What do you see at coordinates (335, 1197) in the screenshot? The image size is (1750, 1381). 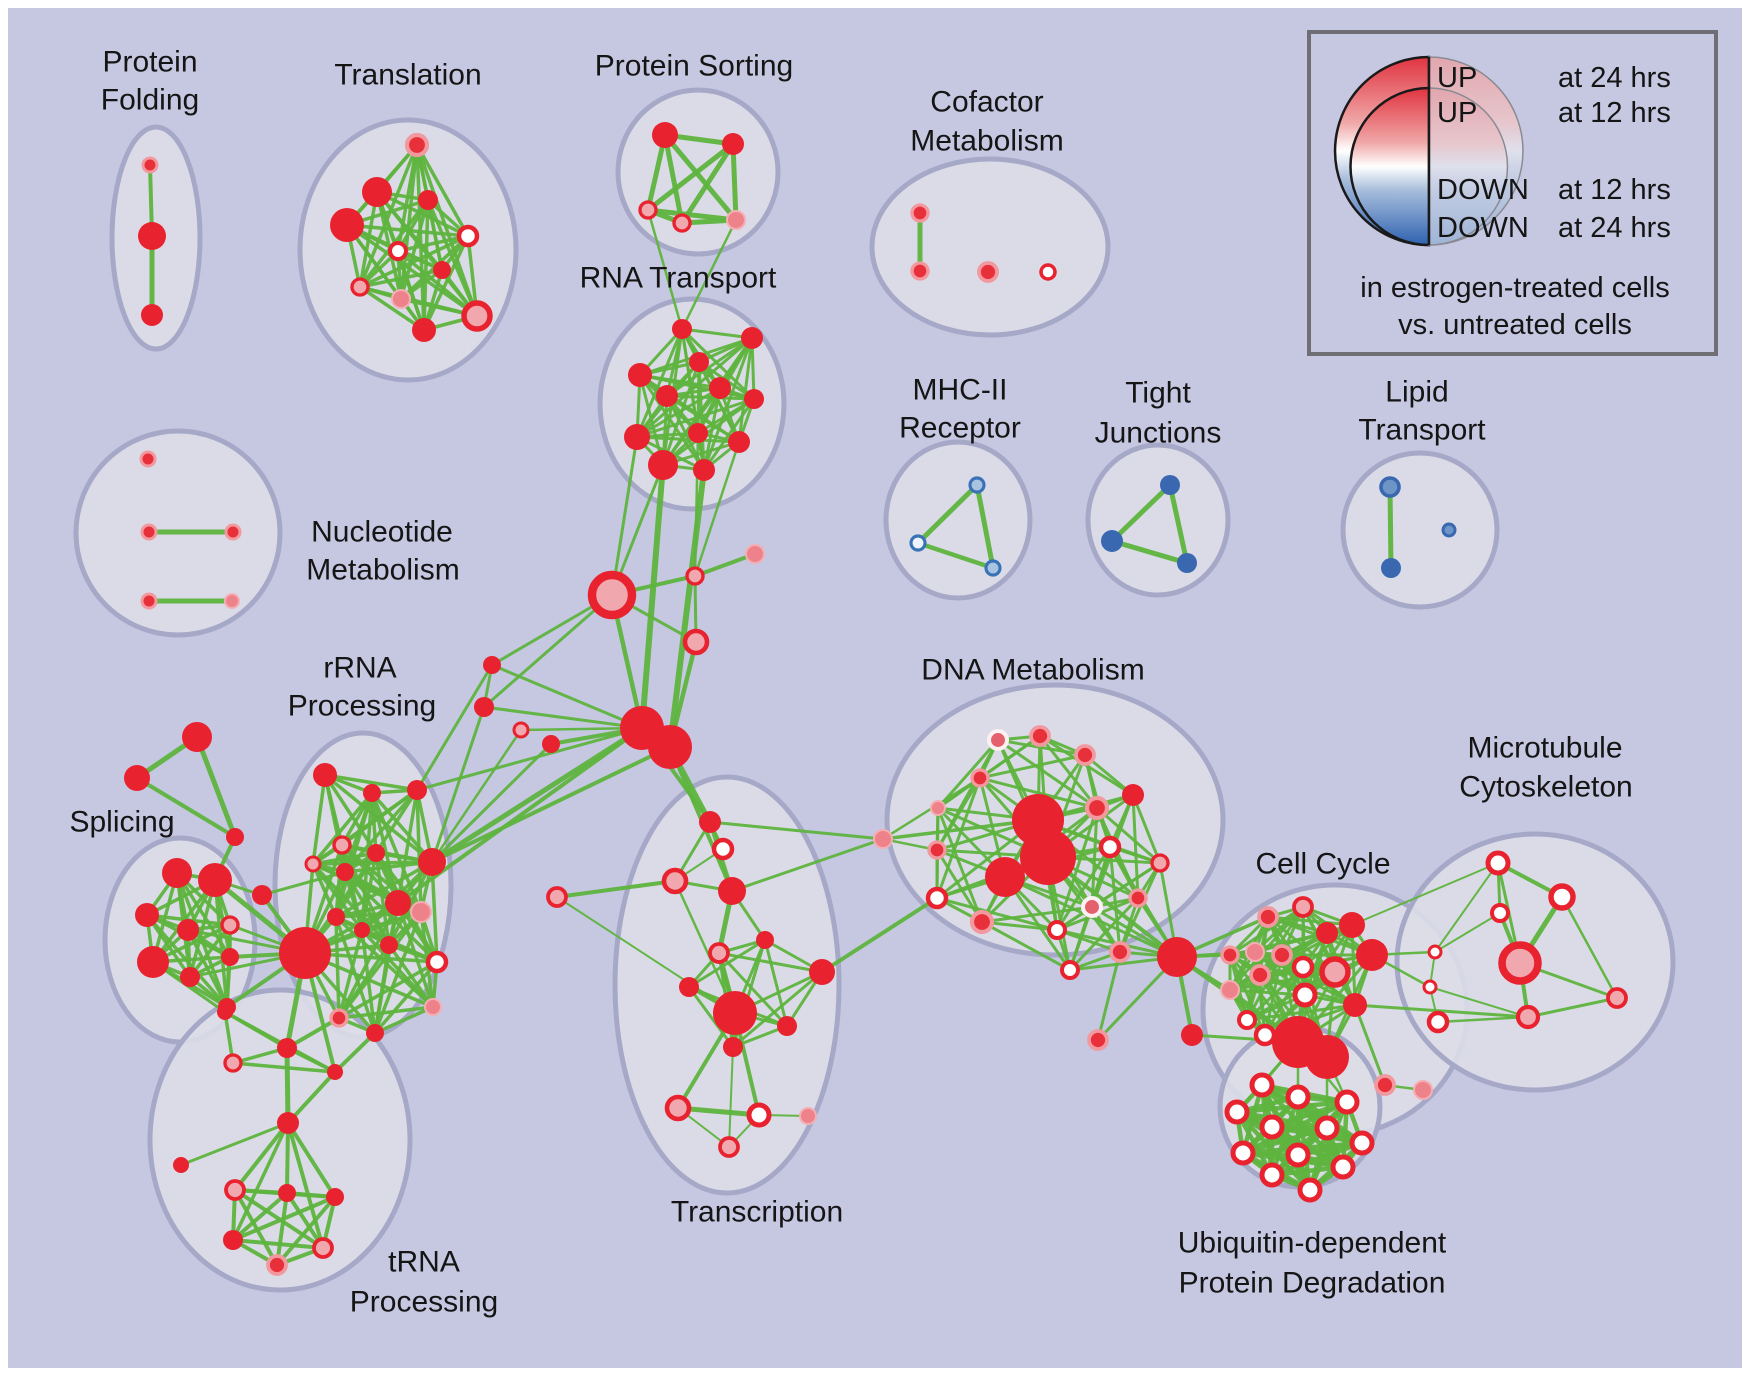 I see `network-node-tn8` at bounding box center [335, 1197].